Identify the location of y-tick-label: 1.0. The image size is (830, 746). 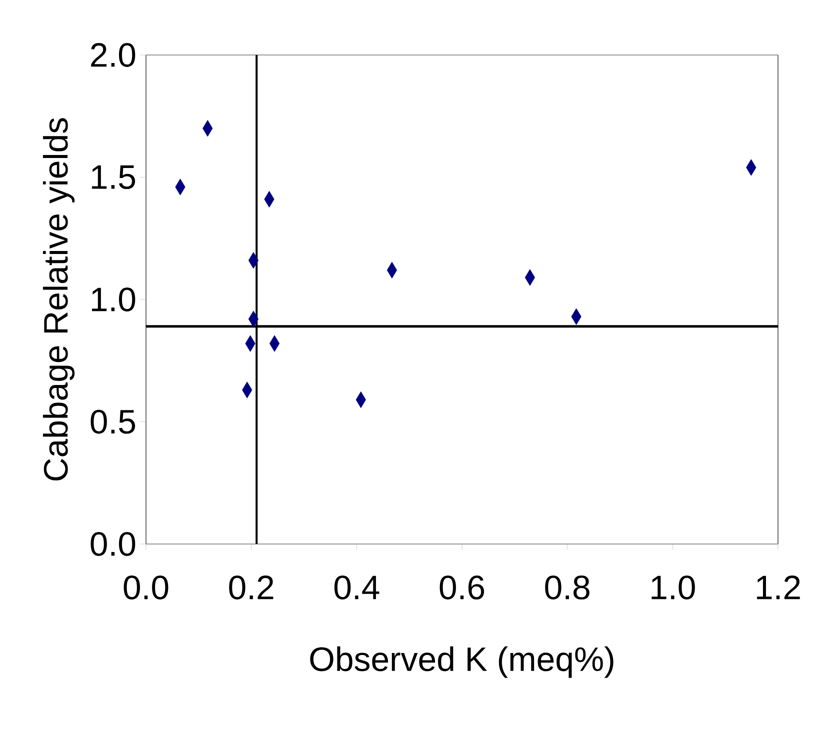
(114, 300).